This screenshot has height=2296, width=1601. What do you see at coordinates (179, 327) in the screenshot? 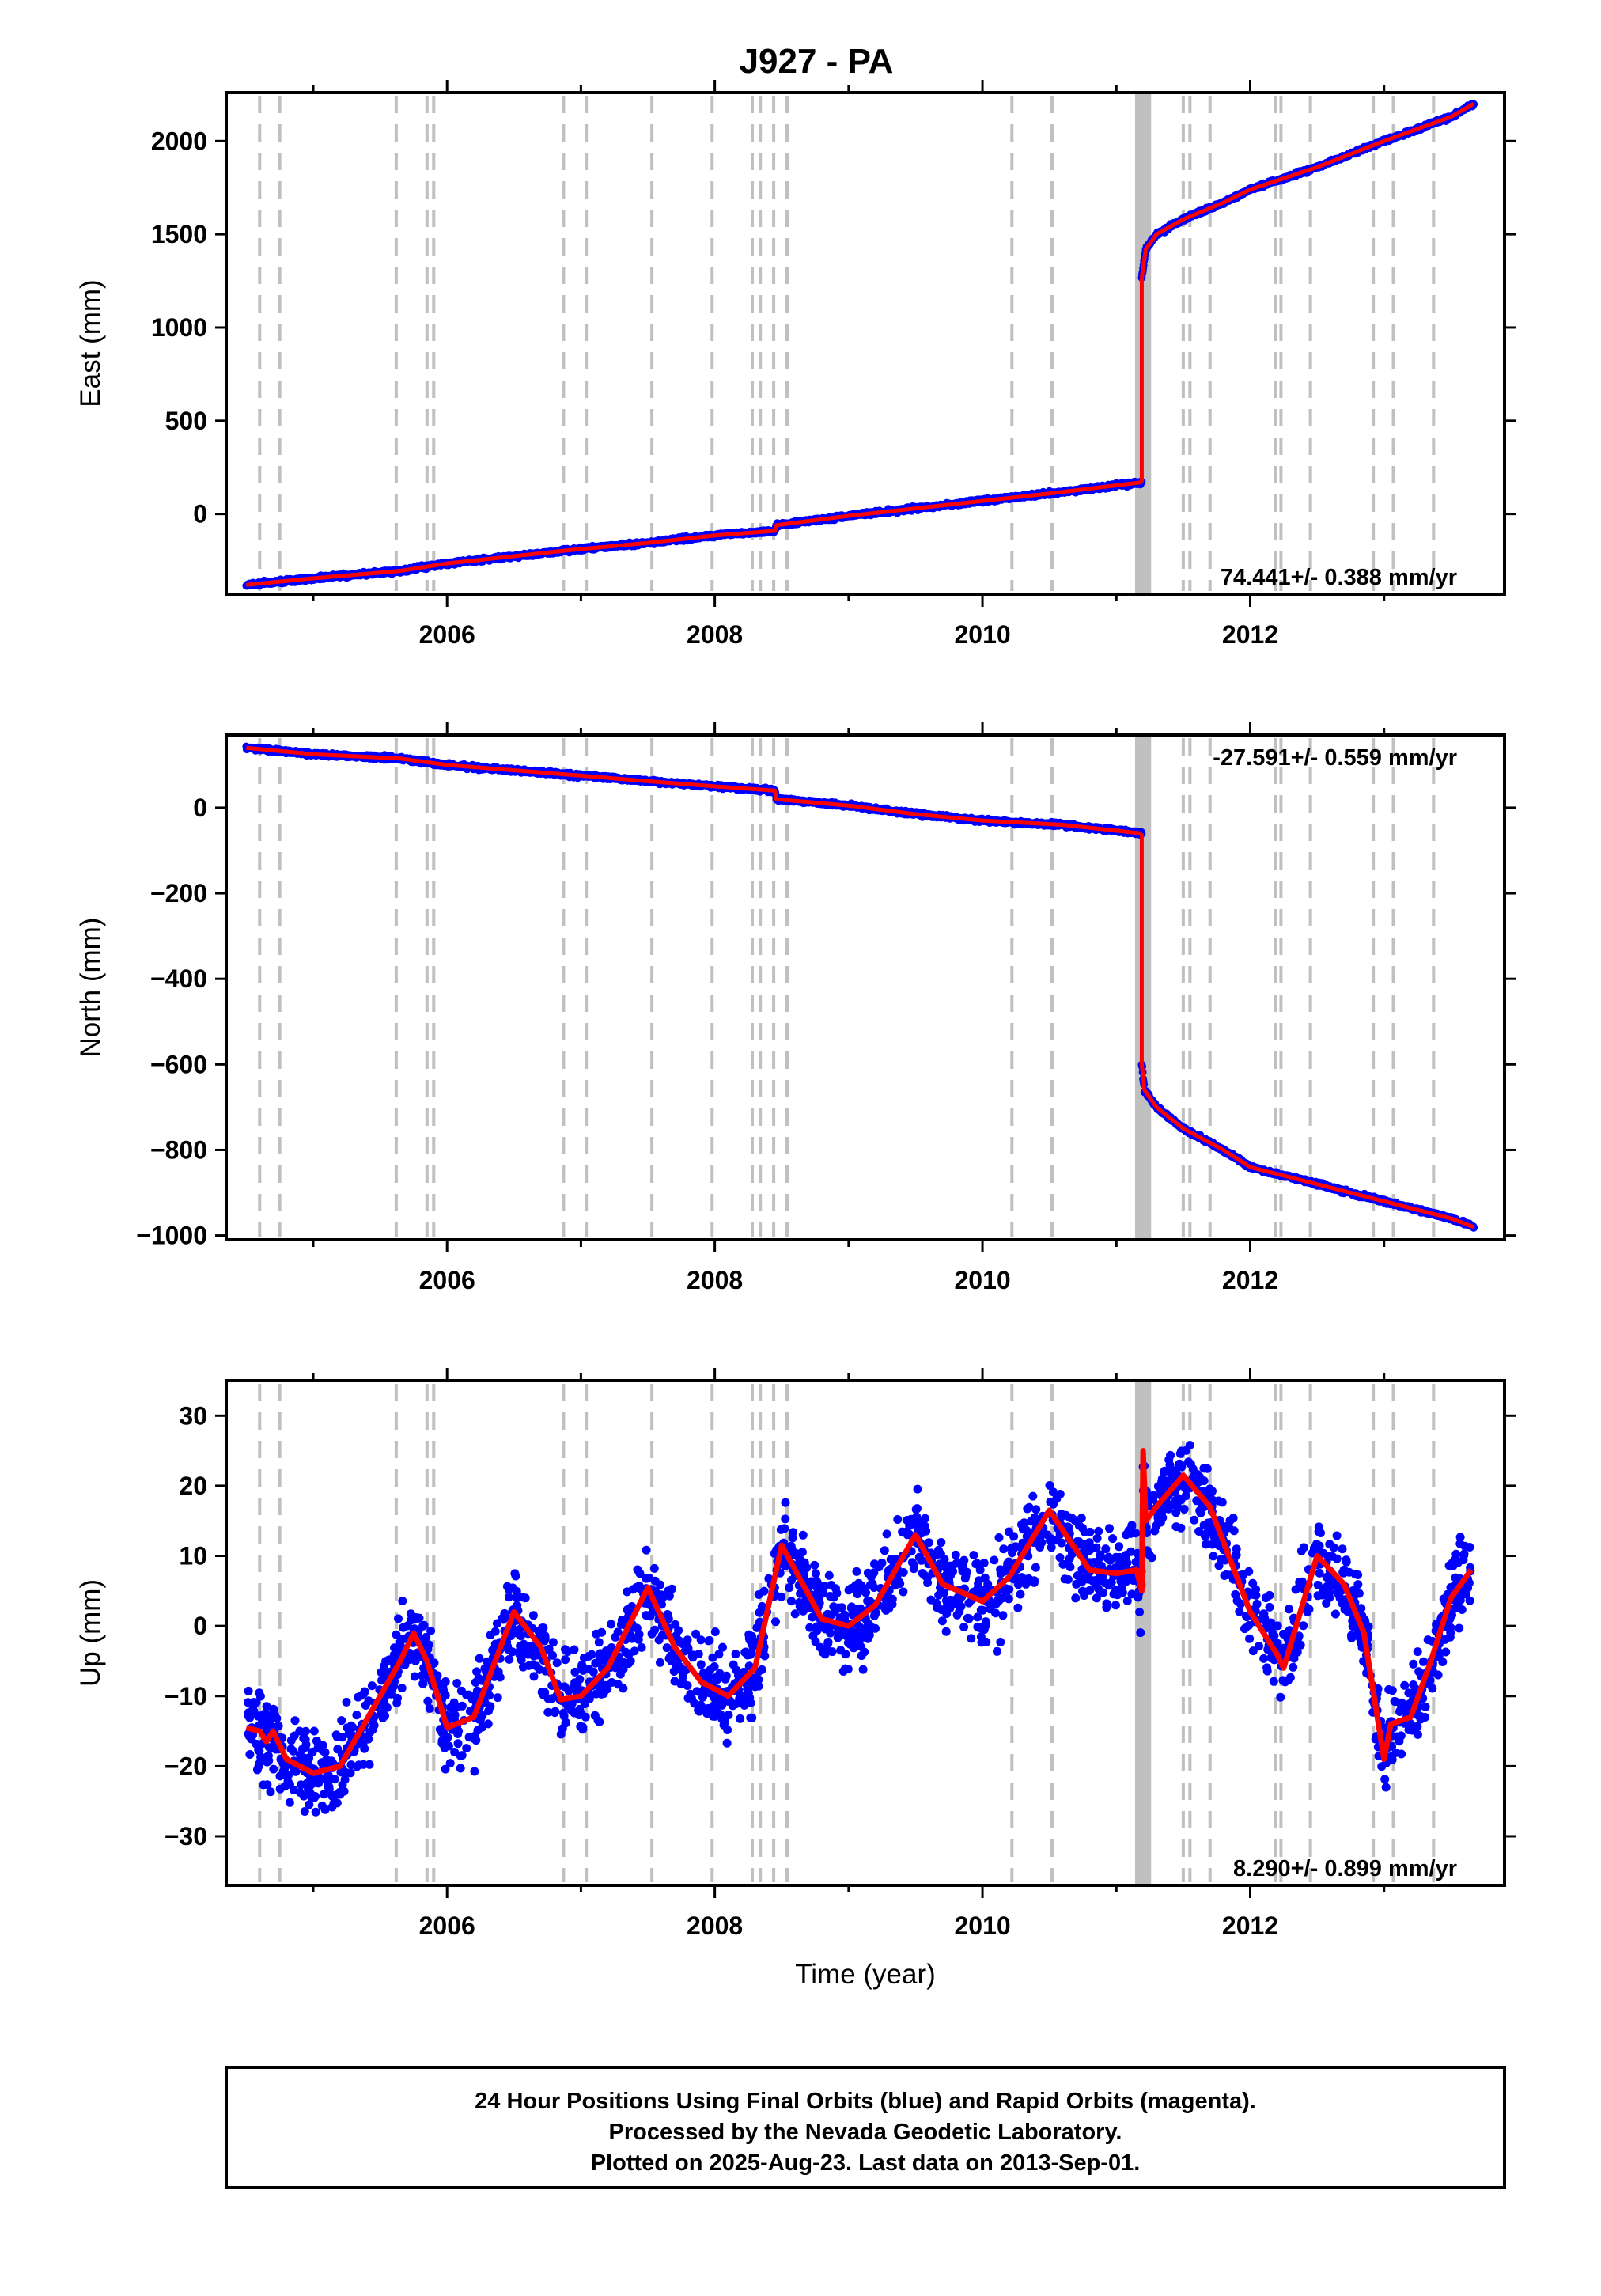
I see `east-y-tick-label: 1000` at bounding box center [179, 327].